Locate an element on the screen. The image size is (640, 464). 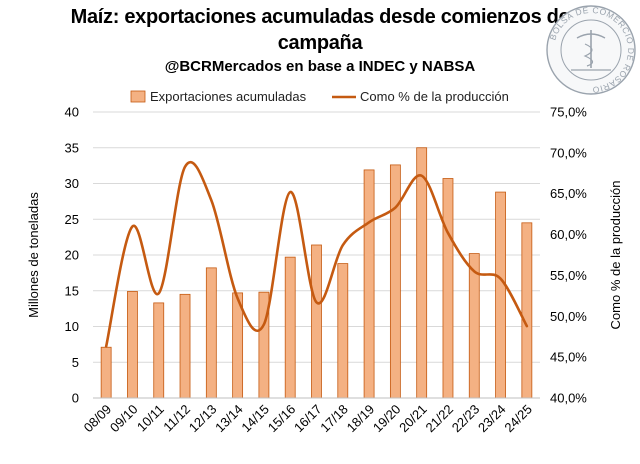
x-tick-label: 09/10 is located at coordinates (124, 419).